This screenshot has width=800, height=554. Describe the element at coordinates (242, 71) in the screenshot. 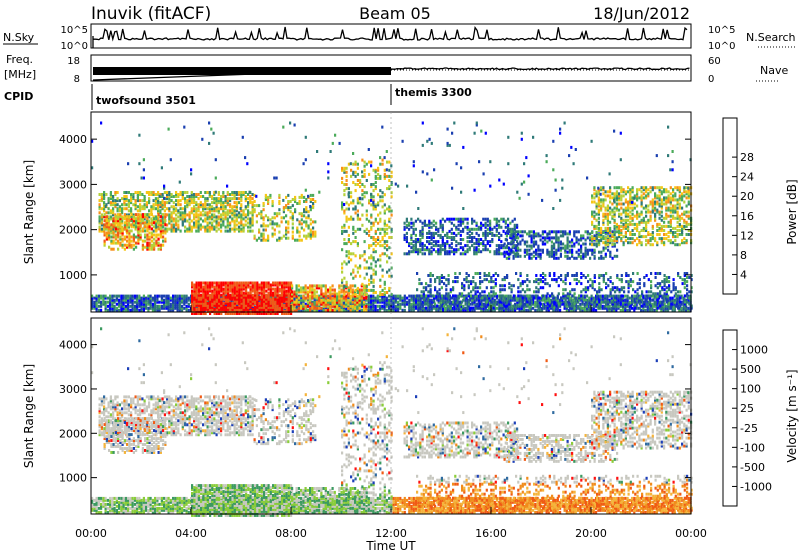

I see `freq-band` at that location.